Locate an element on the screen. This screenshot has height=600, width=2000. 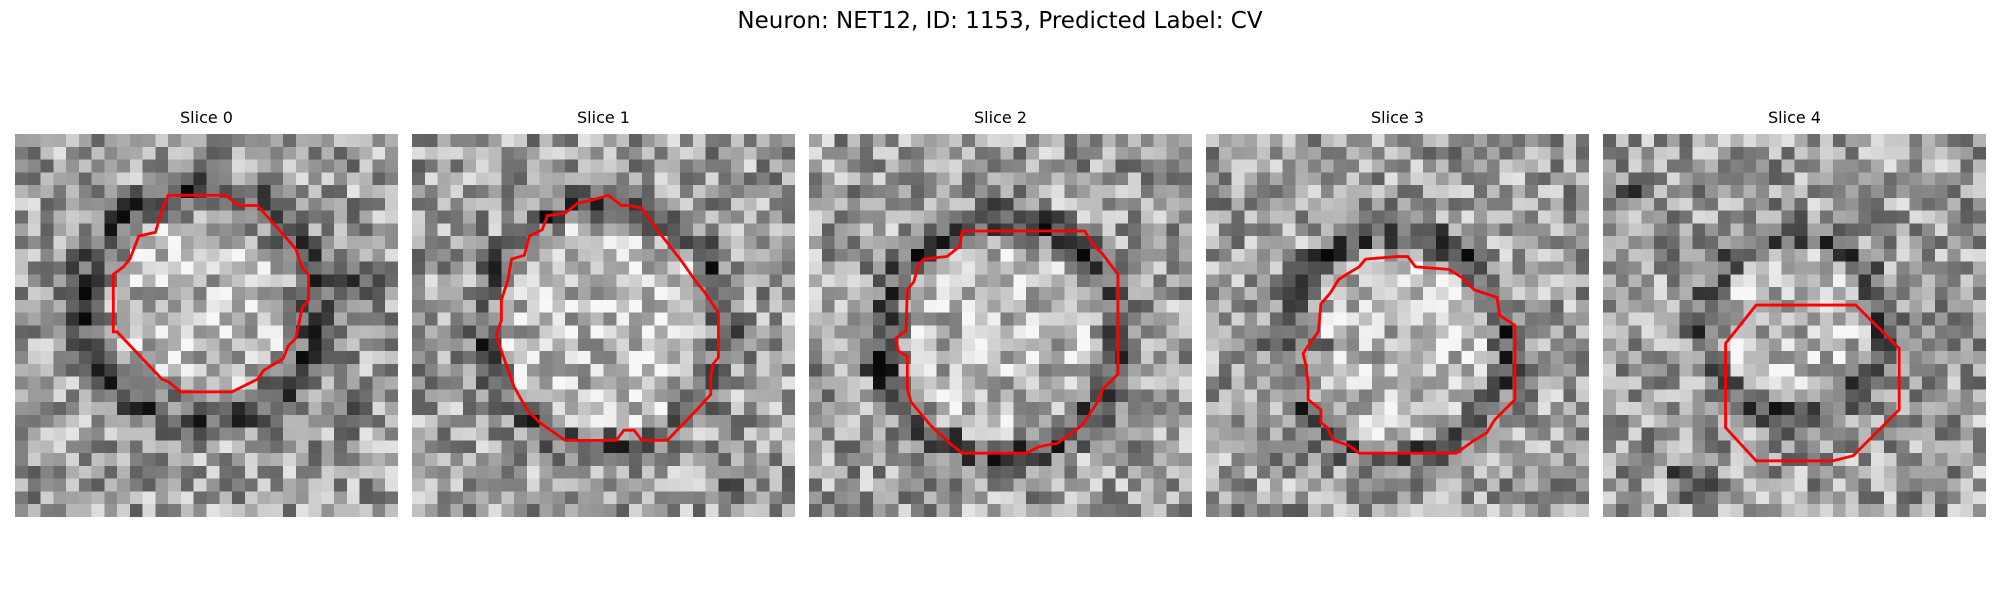
panel-title-slice-4: Slice 4 is located at coordinates (1794, 117).